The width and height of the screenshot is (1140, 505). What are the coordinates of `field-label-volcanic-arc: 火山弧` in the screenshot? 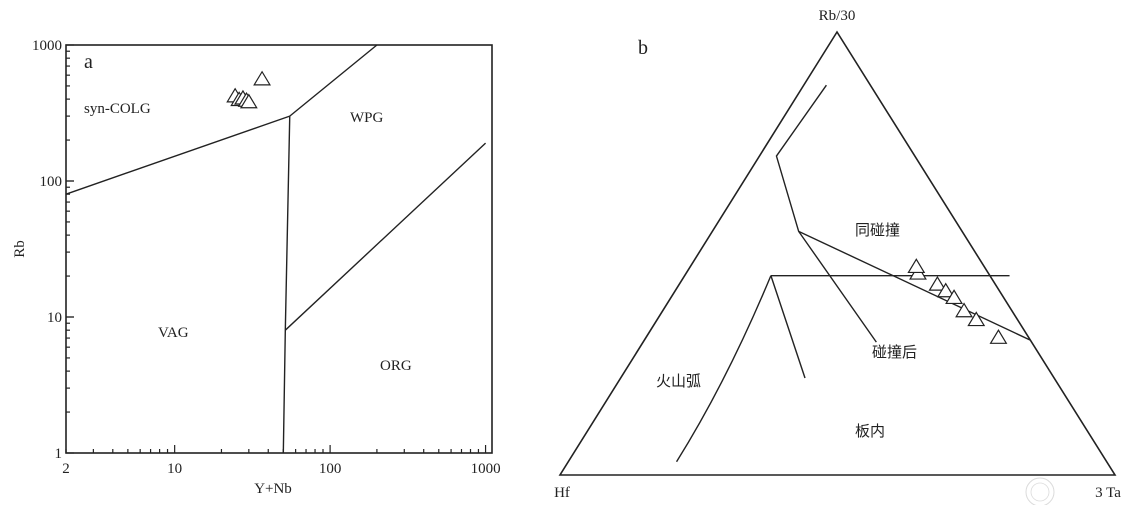 It's located at (678, 381).